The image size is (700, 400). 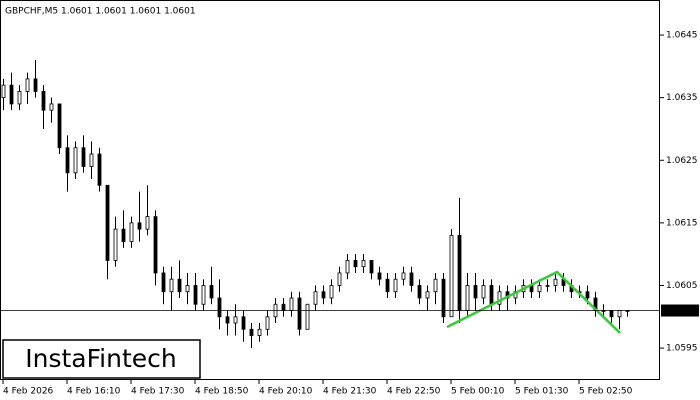 What do you see at coordinates (350, 392) in the screenshot?
I see `x-tick-label: 4 Feb 21:30` at bounding box center [350, 392].